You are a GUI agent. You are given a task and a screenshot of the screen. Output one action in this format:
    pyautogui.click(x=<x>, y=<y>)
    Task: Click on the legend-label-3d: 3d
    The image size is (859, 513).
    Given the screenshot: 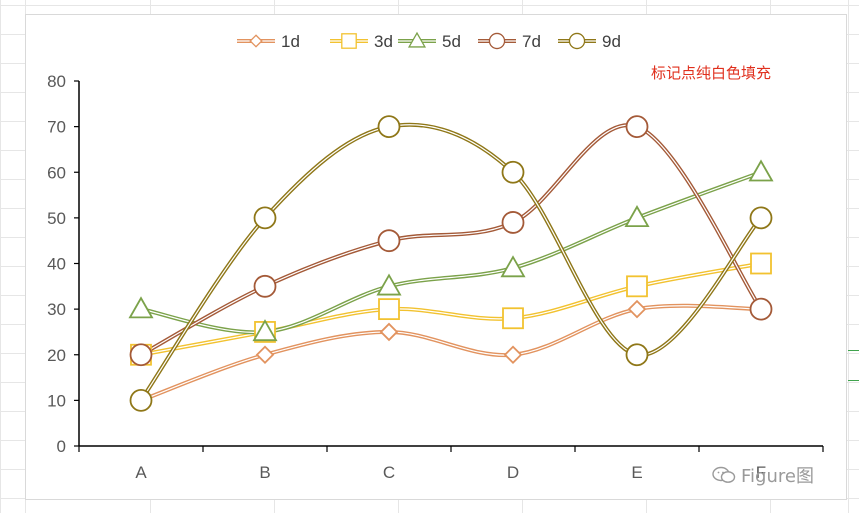 What is the action you would take?
    pyautogui.click(x=383, y=41)
    